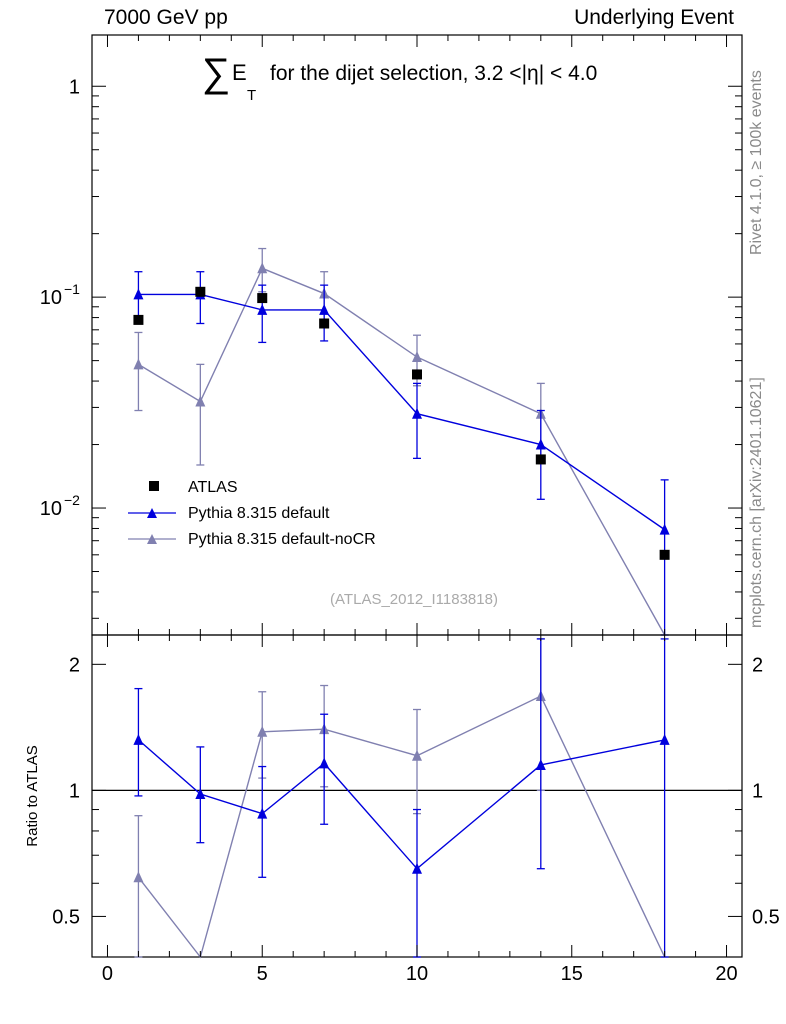  Describe the element at coordinates (766, 917) in the screenshot. I see `ratio-ytick-label-right: 0.5` at that location.